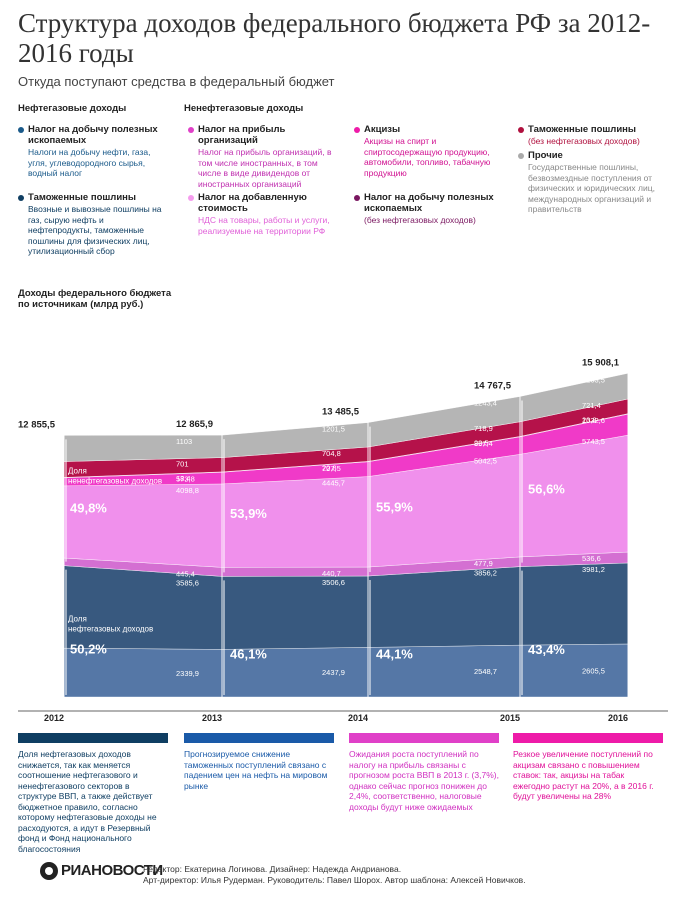 Image resolution: width=686 pixels, height=900 pixels. I want to click on data-label: 3545,8, so click(31, 492).